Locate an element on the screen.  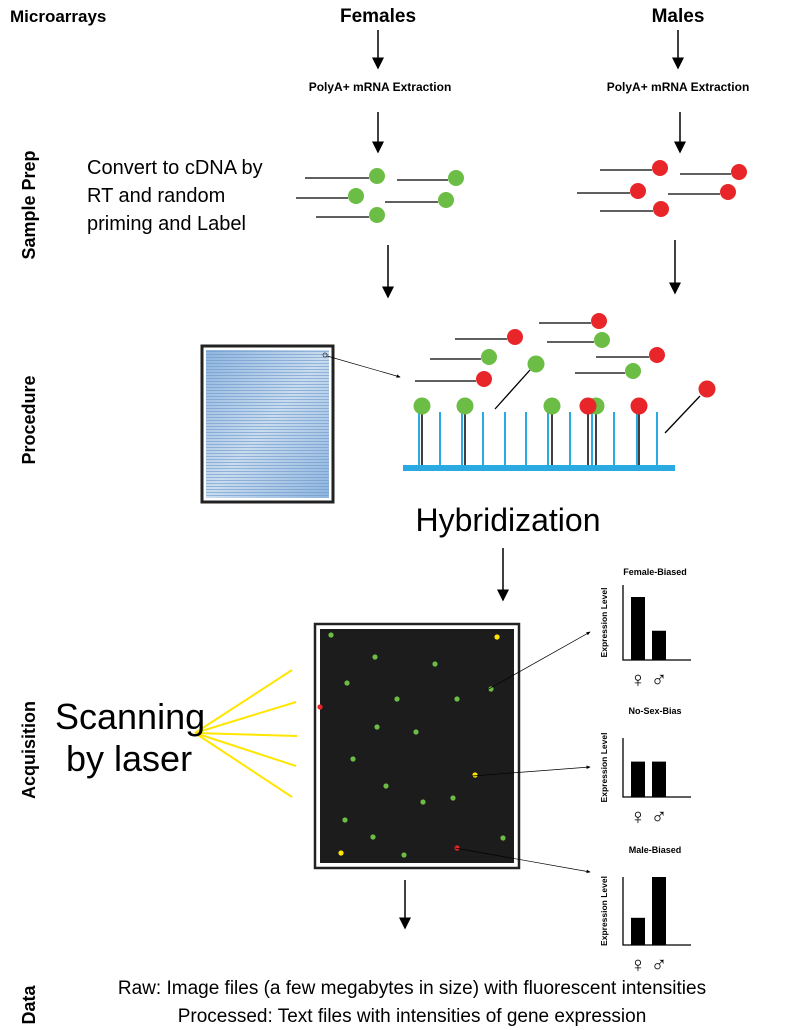
labeled-cdna-group is located at coordinates (521, 191).